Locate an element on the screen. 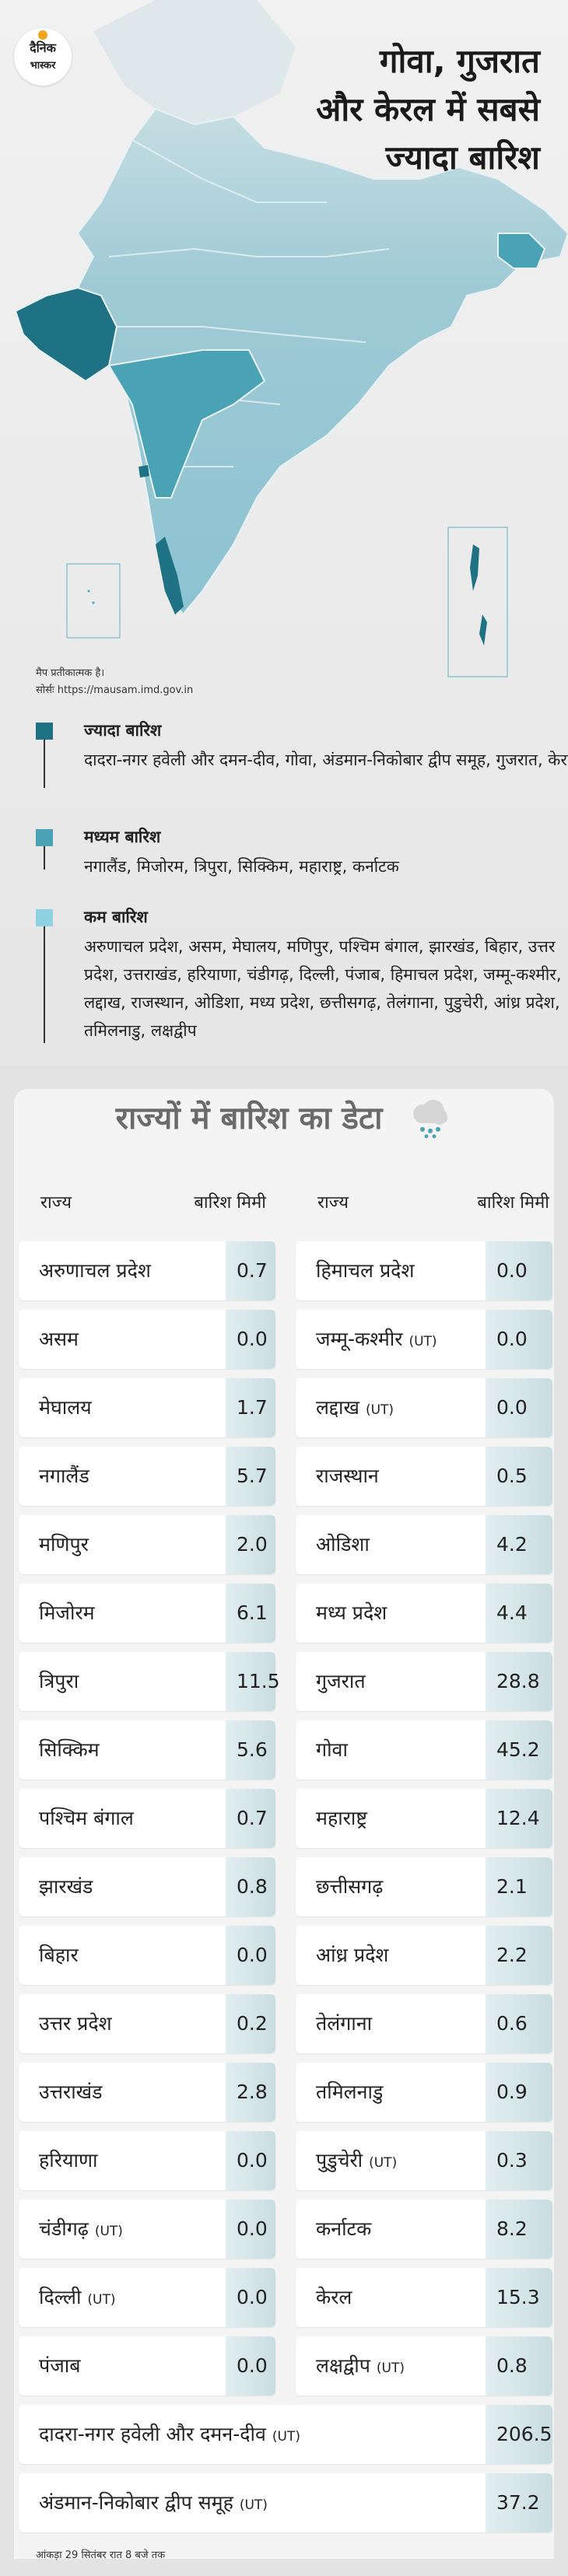 This screenshot has width=568, height=2576. table-row: तमिलनाडु 0.9 is located at coordinates (424, 2093).